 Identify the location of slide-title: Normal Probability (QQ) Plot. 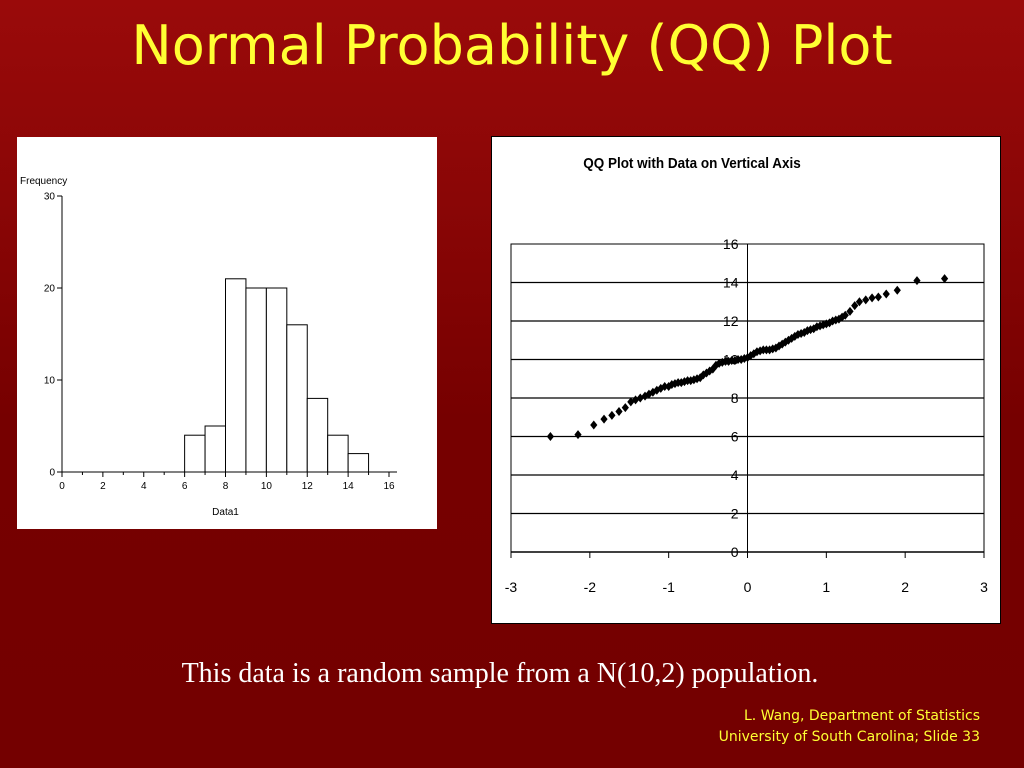
(512, 45).